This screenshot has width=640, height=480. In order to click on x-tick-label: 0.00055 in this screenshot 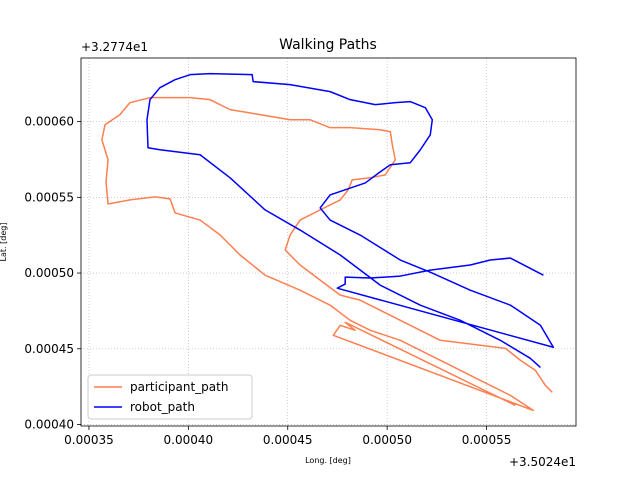, I will do `click(487, 440)`.